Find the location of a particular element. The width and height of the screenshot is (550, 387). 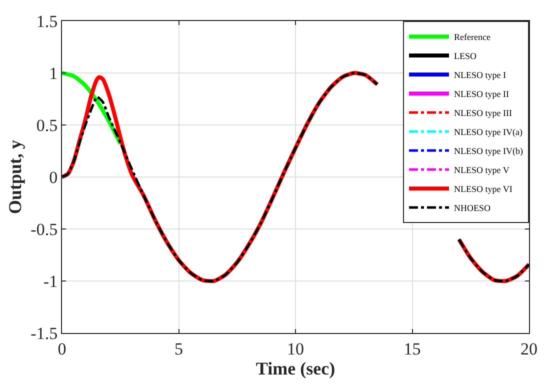

legend-label: NLESO type II is located at coordinates (481, 94).